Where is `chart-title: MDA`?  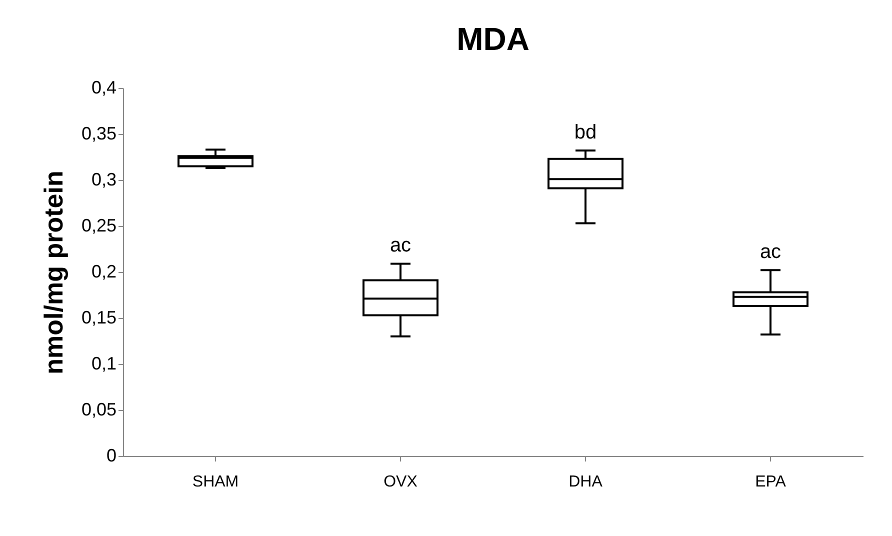
chart-title: MDA is located at coordinates (493, 39).